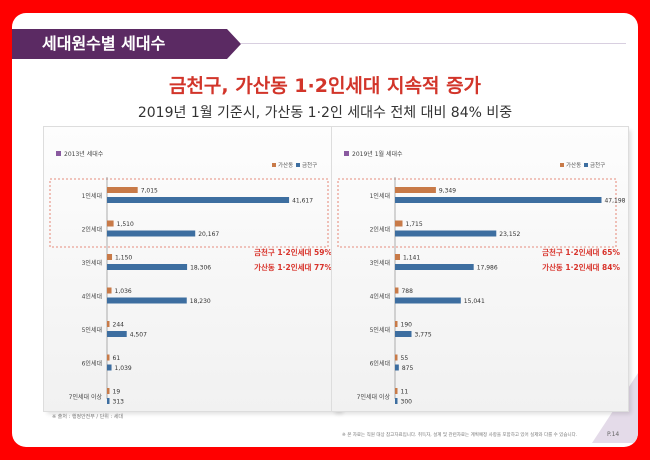  Describe the element at coordinates (123, 368) in the screenshot. I see `data-label-geumcheon: 1,039` at that location.